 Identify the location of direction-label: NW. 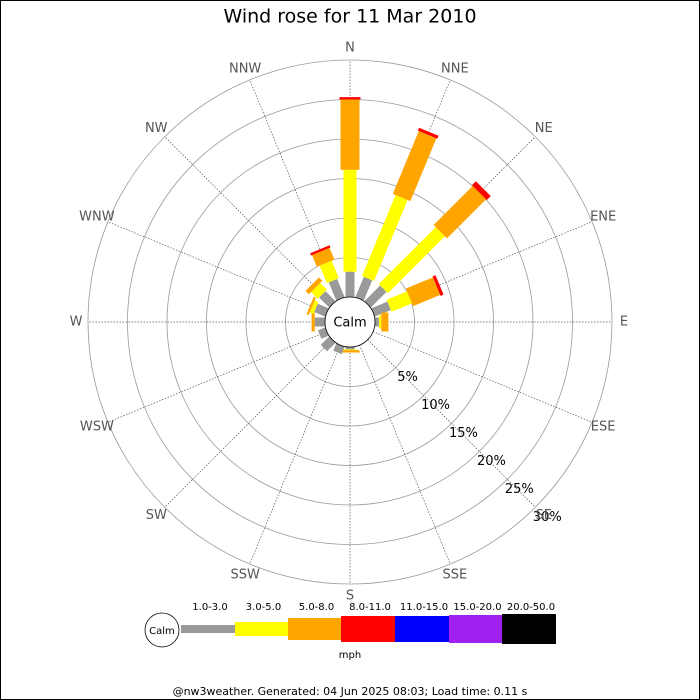
(156, 128).